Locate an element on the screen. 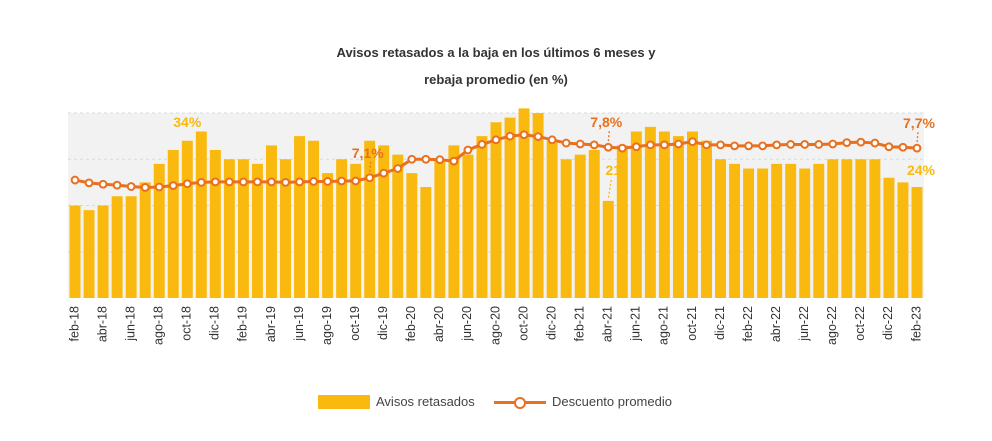  x-tick-feb-18: feb-18 is located at coordinates (74, 323).